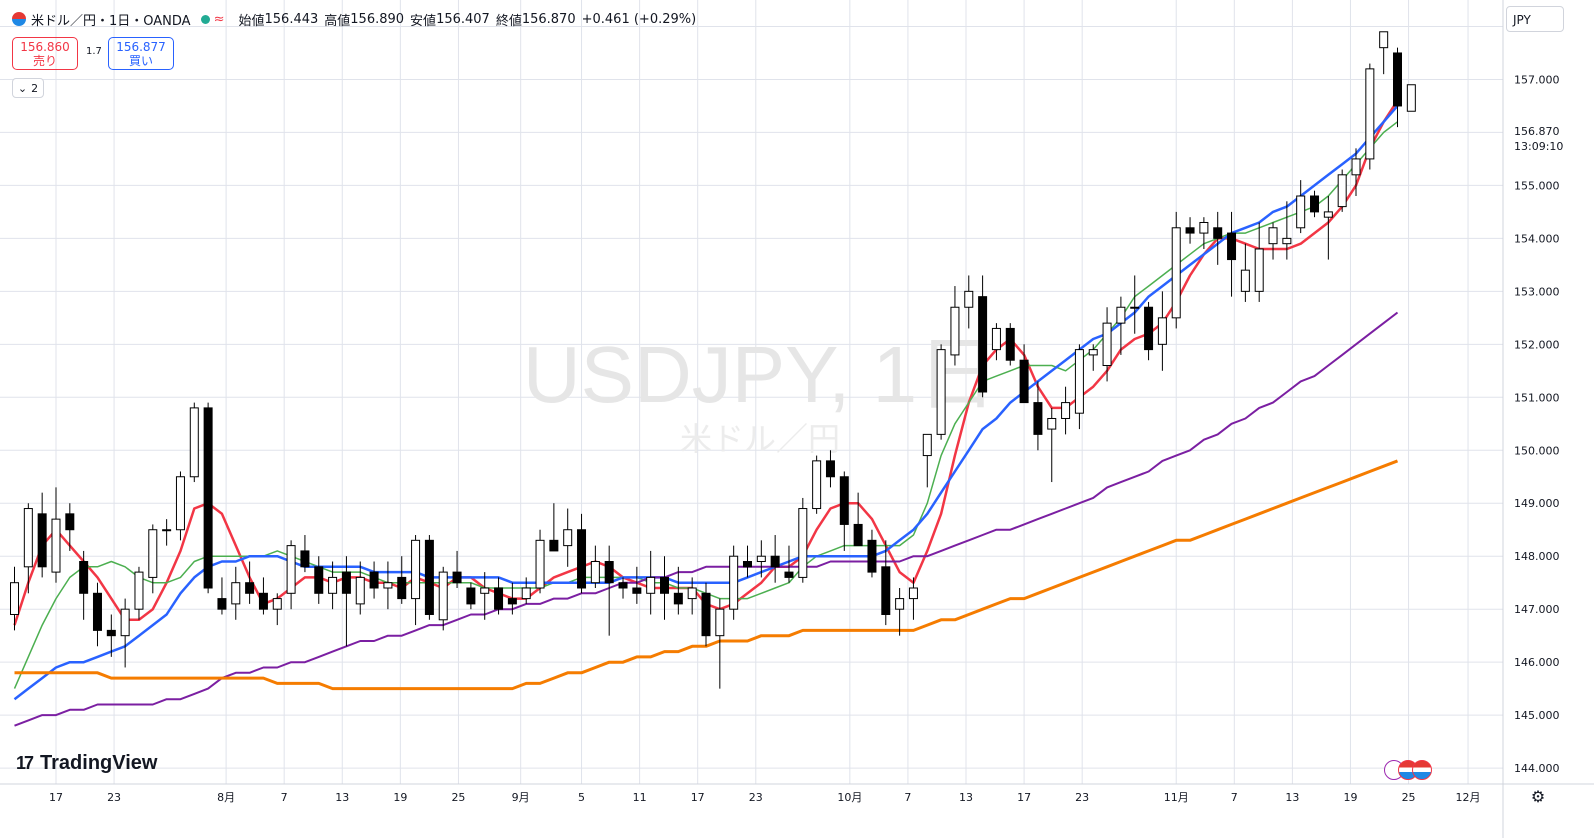  I want to click on x-tick-label: 10月, so click(849, 797).